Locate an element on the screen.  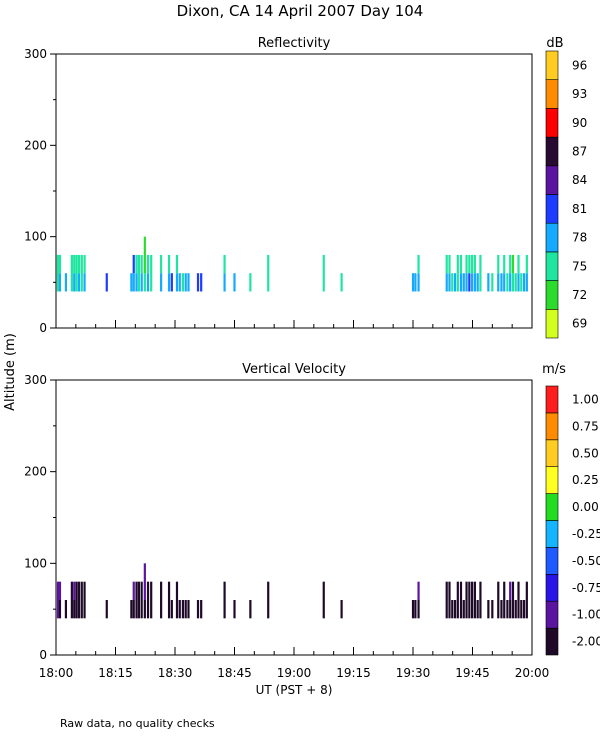
x-tick-label: 19:15 is located at coordinates (353, 673).